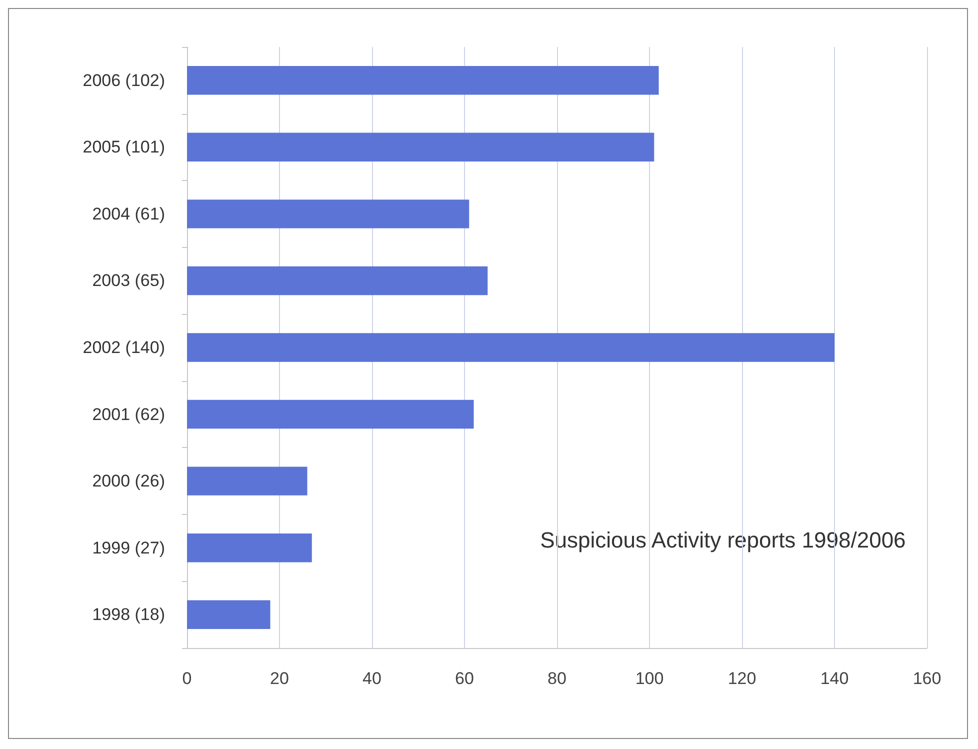 Image resolution: width=978 pixels, height=749 pixels. Describe the element at coordinates (128, 481) in the screenshot. I see `y-tick-label: 2000 (26)` at that location.